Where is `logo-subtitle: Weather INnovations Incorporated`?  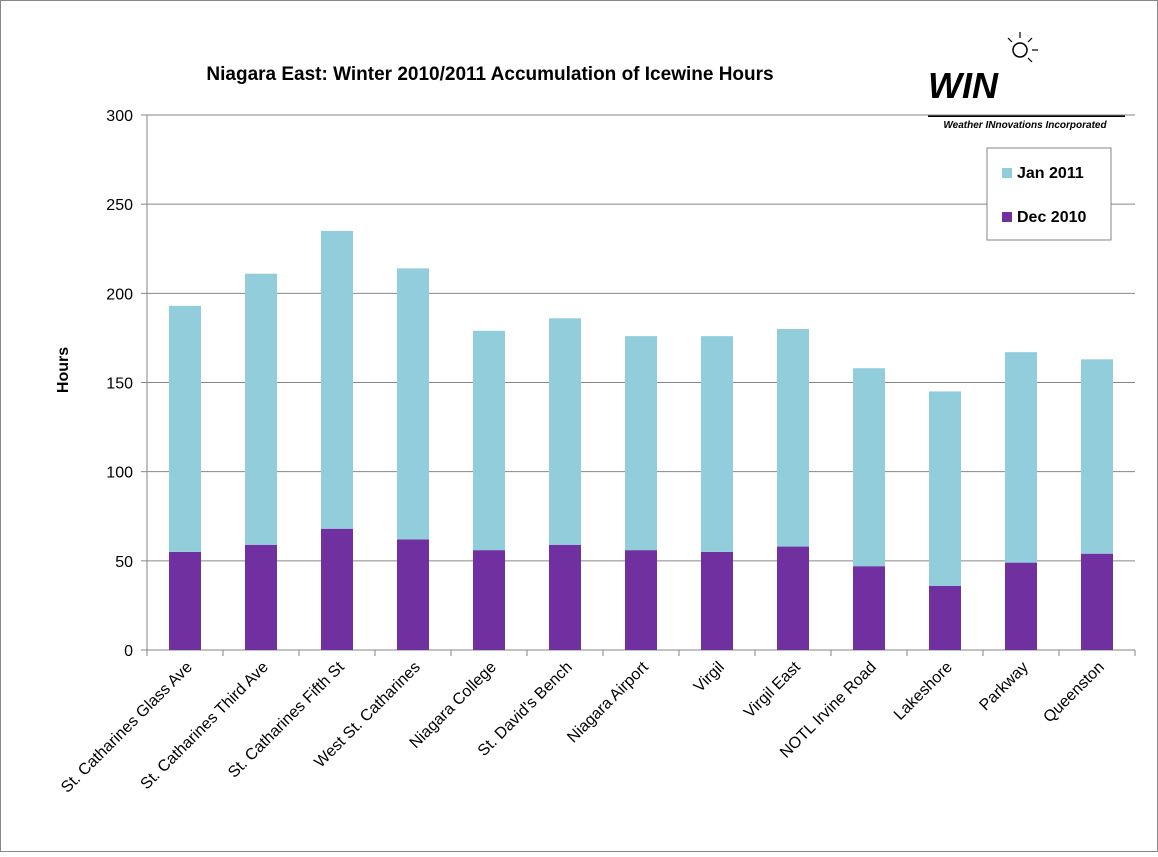
logo-subtitle: Weather INnovations Incorporated is located at coordinates (1025, 125).